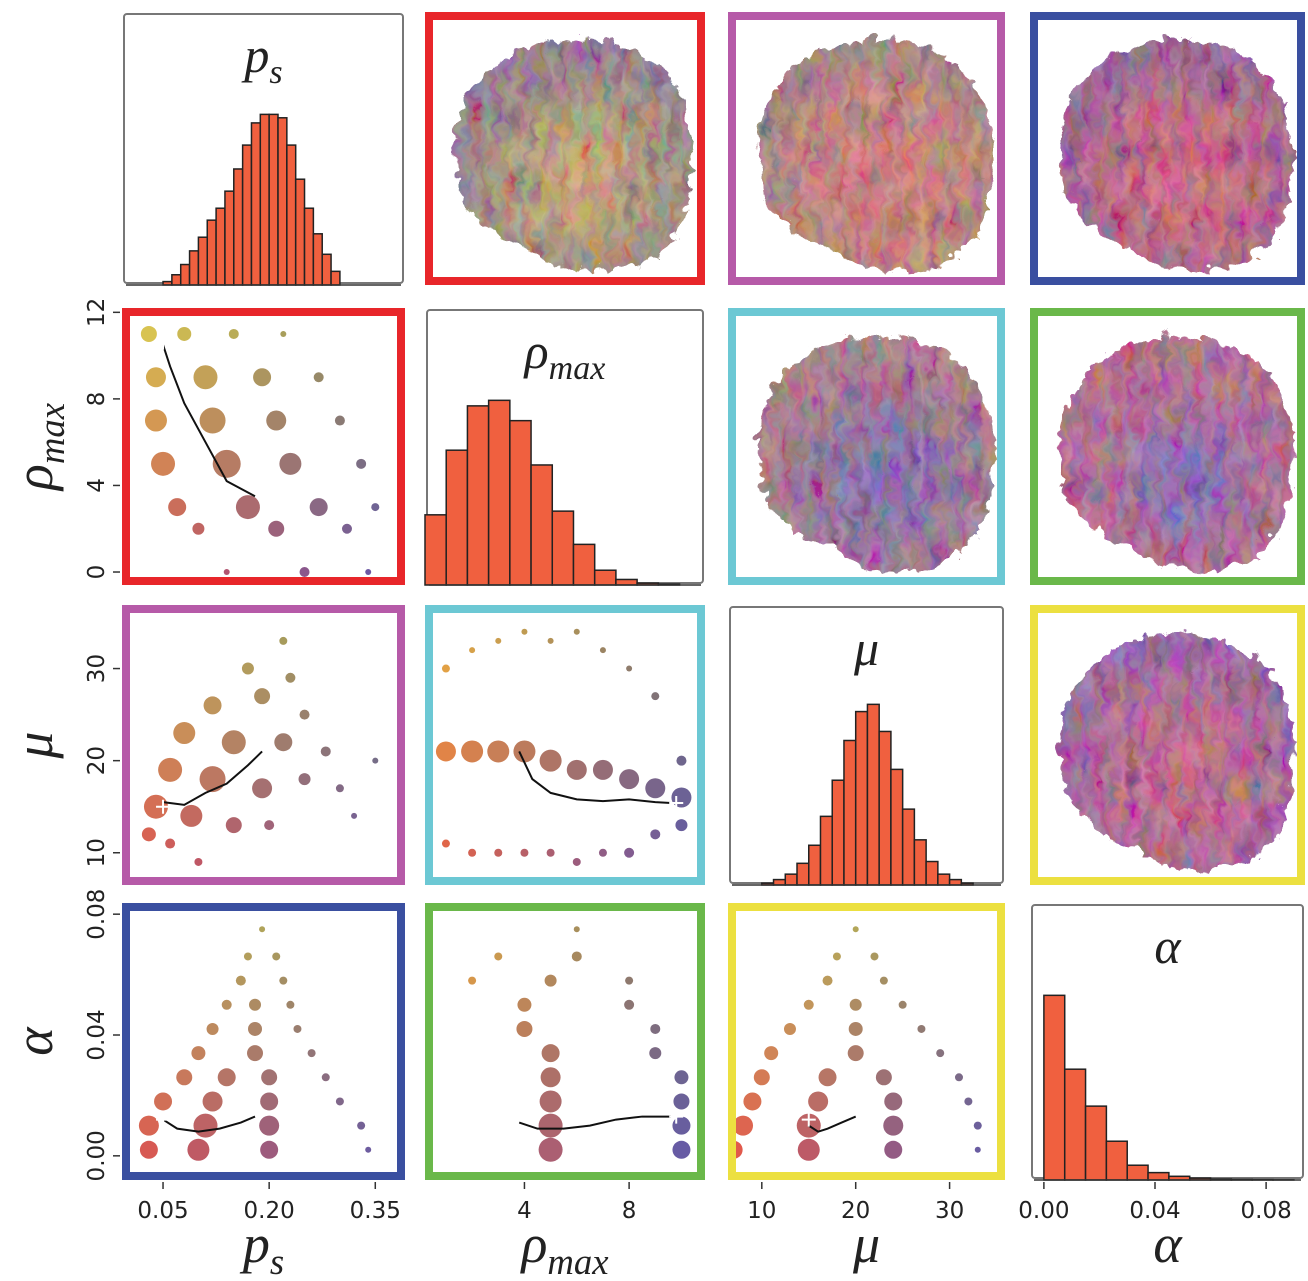  What do you see at coordinates (97, 852) in the screenshot?
I see `y-tick-label: 10` at bounding box center [97, 852].